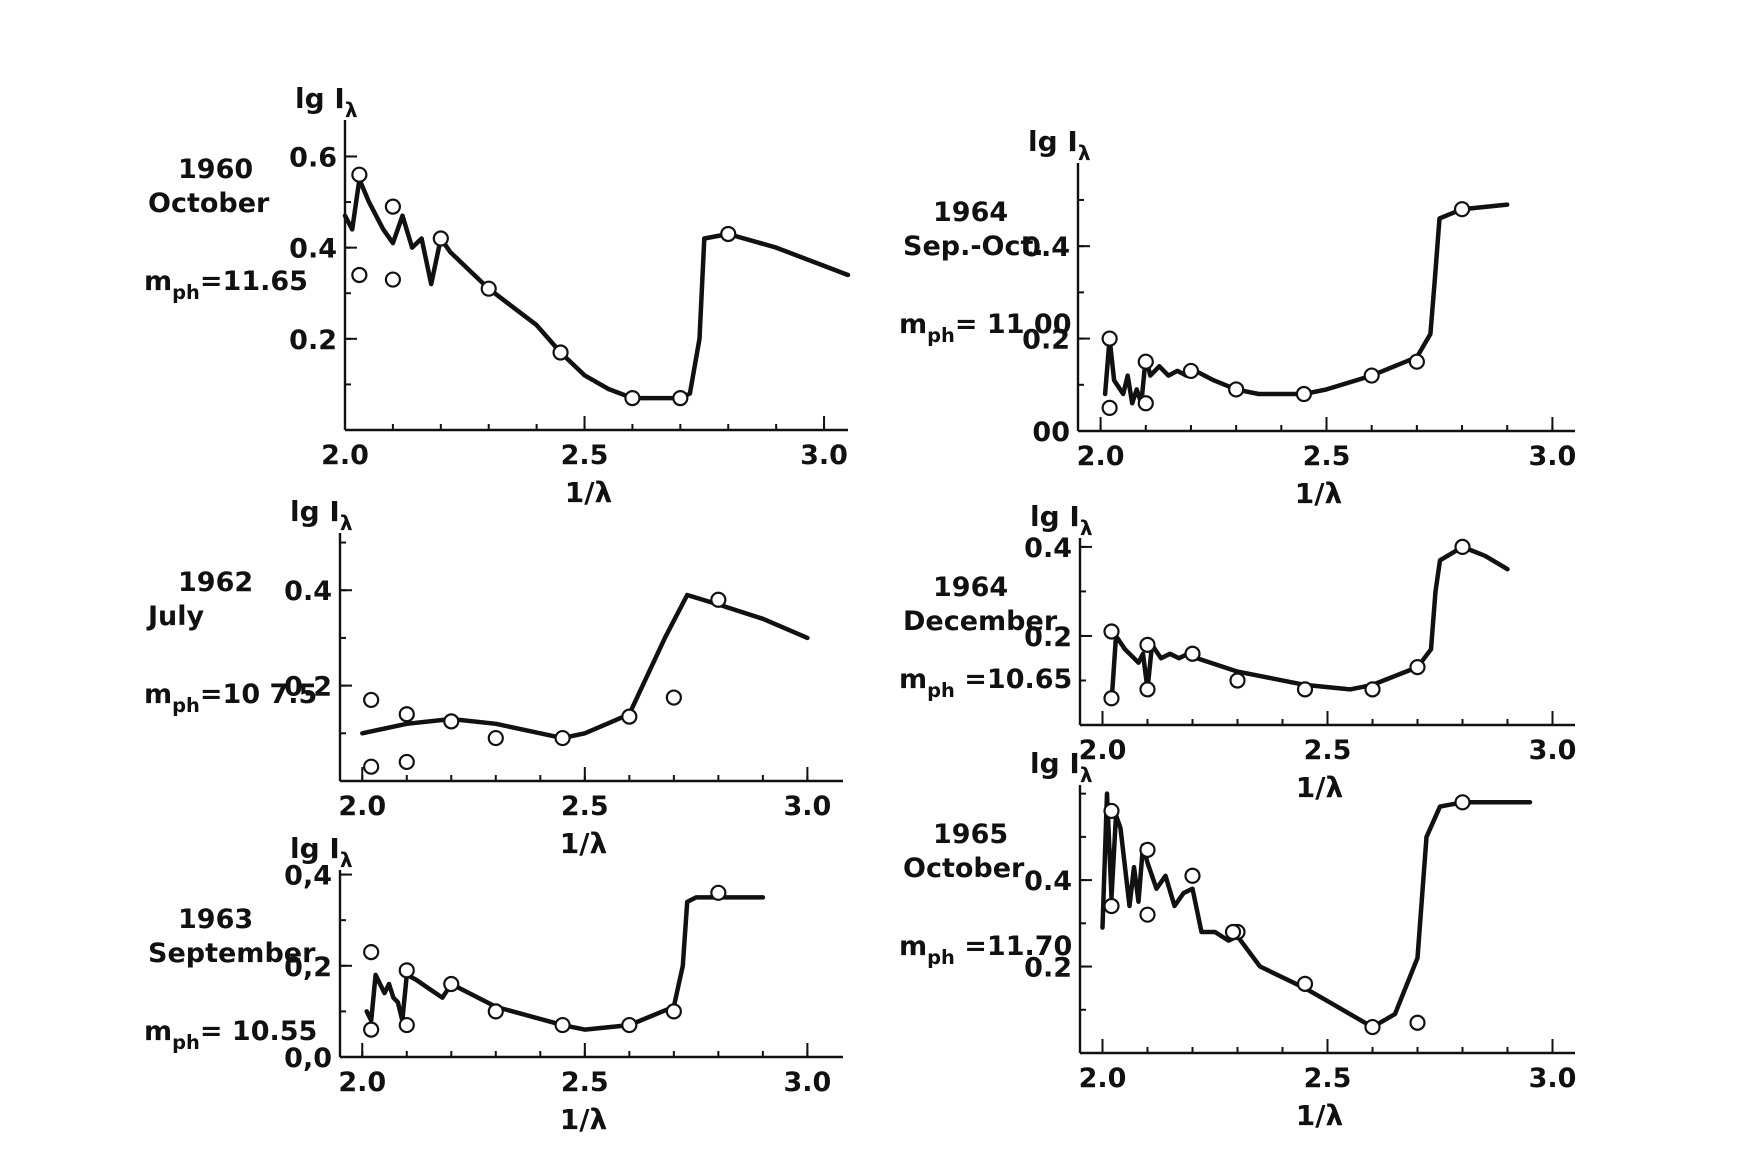 This screenshot has width=1760, height=1149. What do you see at coordinates (313, 157) in the screenshot?
I see `y-tick-label: 0.6` at bounding box center [313, 157].